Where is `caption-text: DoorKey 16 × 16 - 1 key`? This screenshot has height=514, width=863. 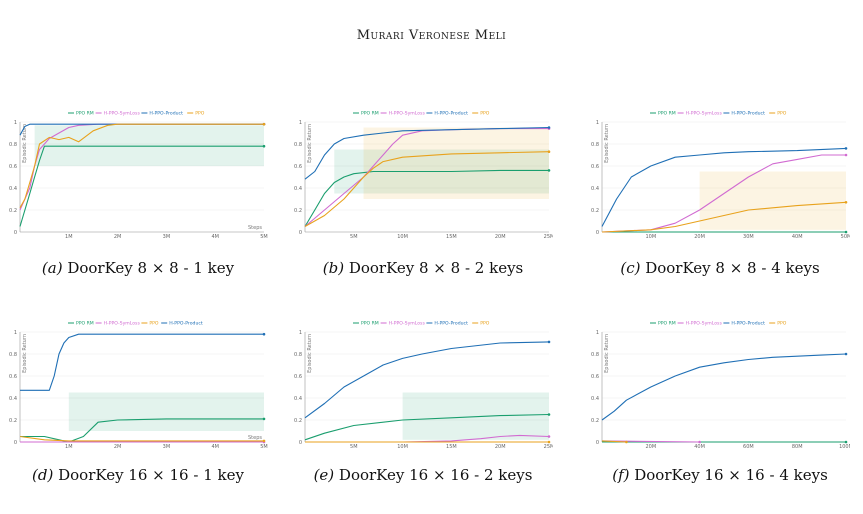 caption-text: DoorKey 16 × 16 - 1 key is located at coordinates (148, 475).